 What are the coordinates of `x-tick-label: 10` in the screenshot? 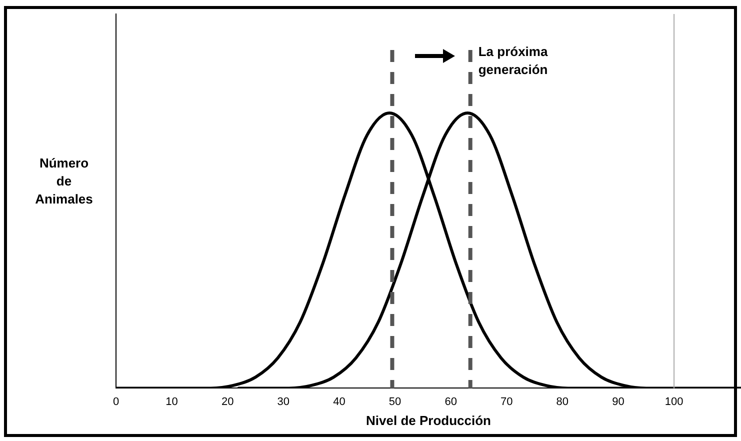 It's located at (172, 402).